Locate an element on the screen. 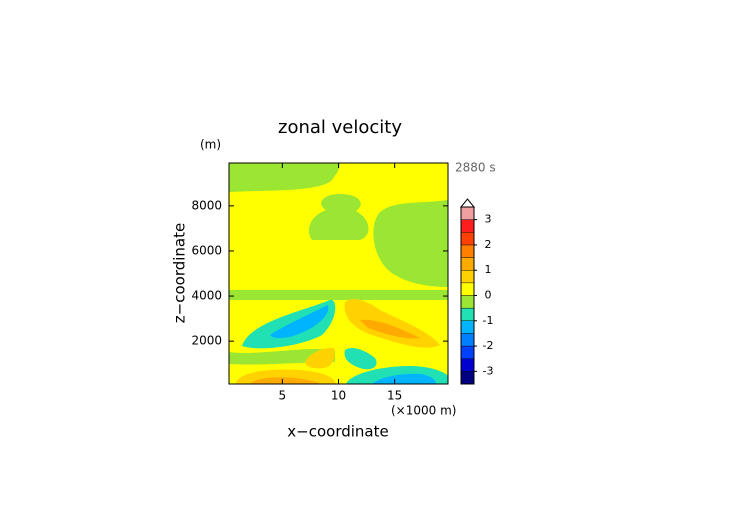 The width and height of the screenshot is (752, 532). colorbar-tick-label: 0 is located at coordinates (488, 295).